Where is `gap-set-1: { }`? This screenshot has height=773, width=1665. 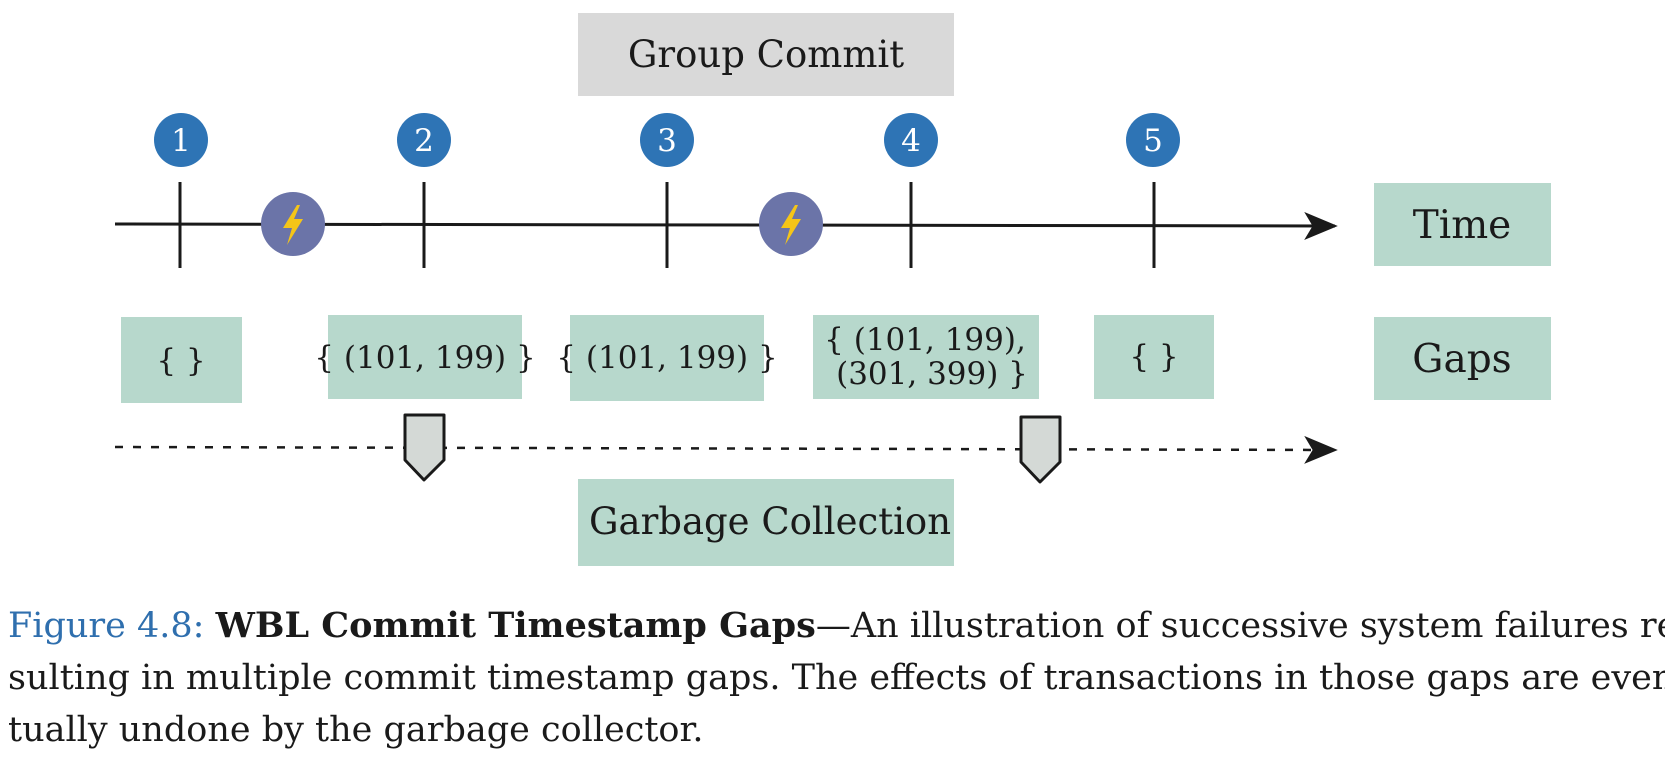
gap-set-1: { } is located at coordinates (181, 360).